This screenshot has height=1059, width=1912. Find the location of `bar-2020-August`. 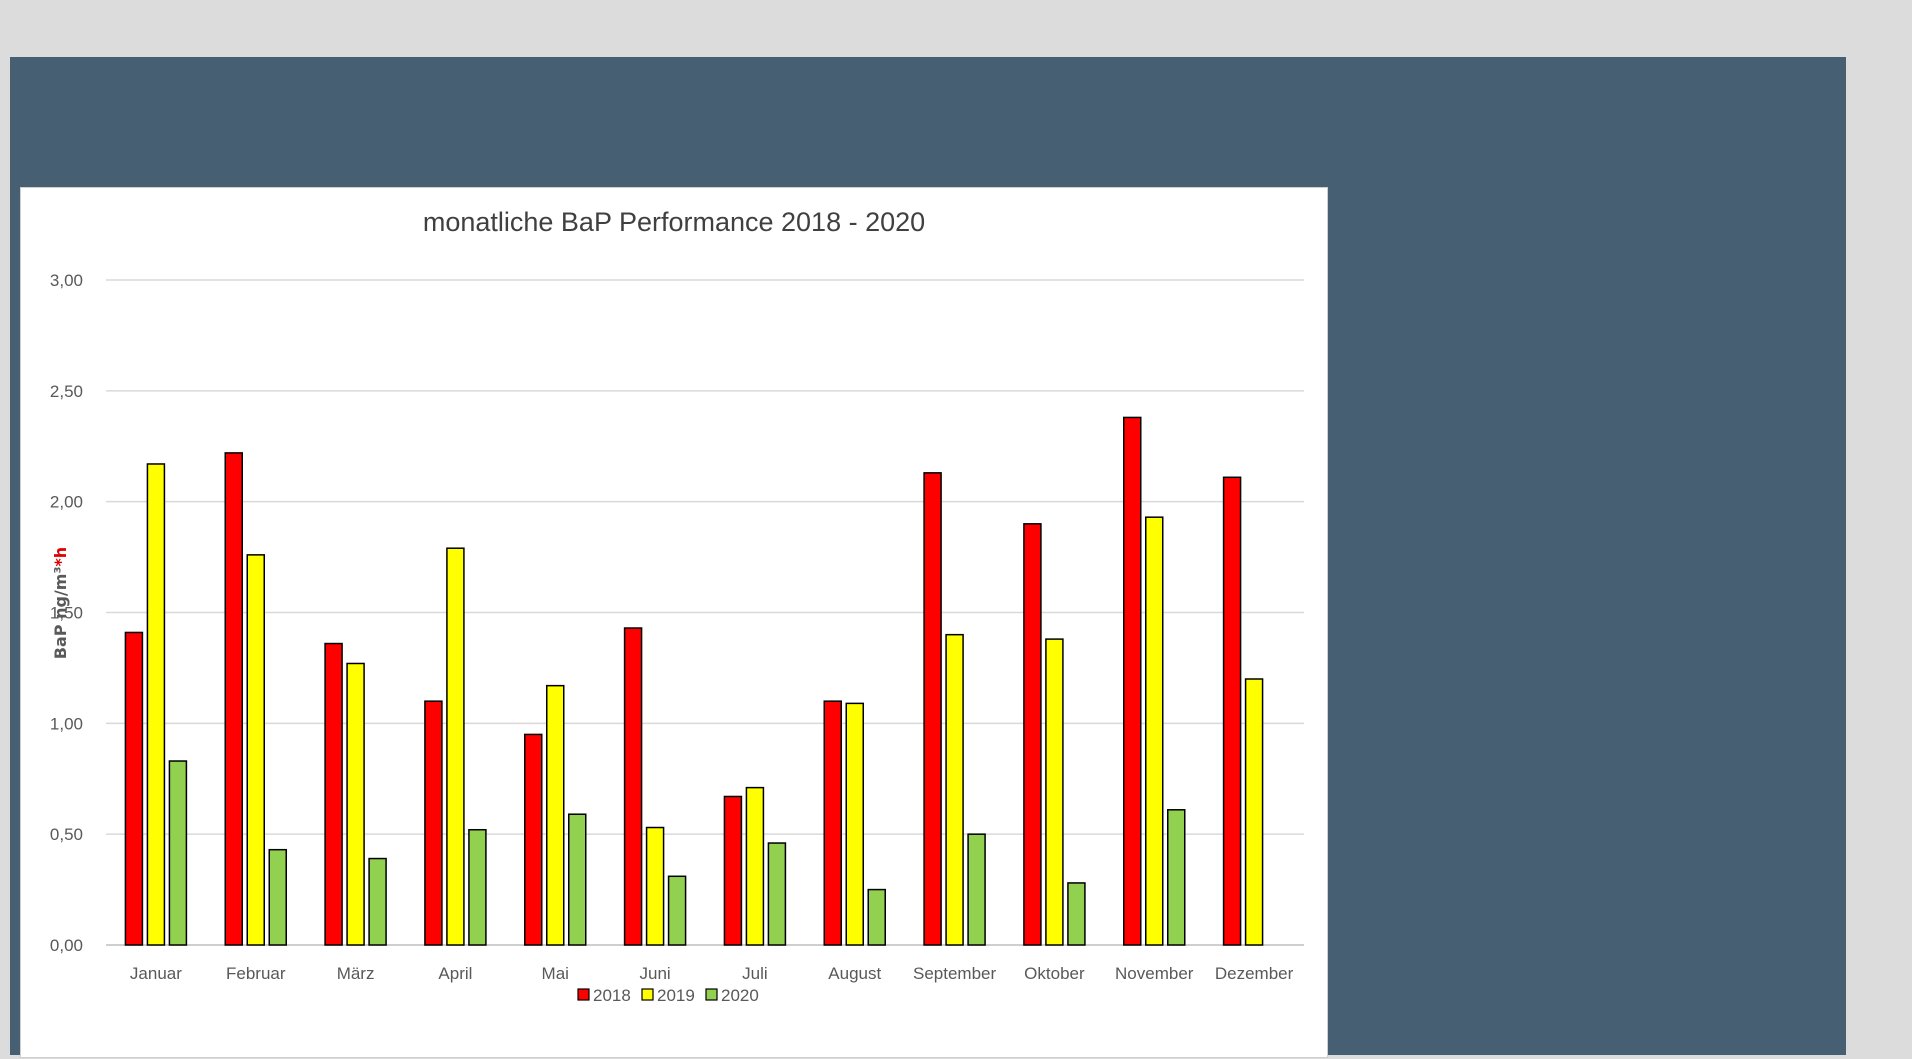

bar-2020-August is located at coordinates (876, 917).